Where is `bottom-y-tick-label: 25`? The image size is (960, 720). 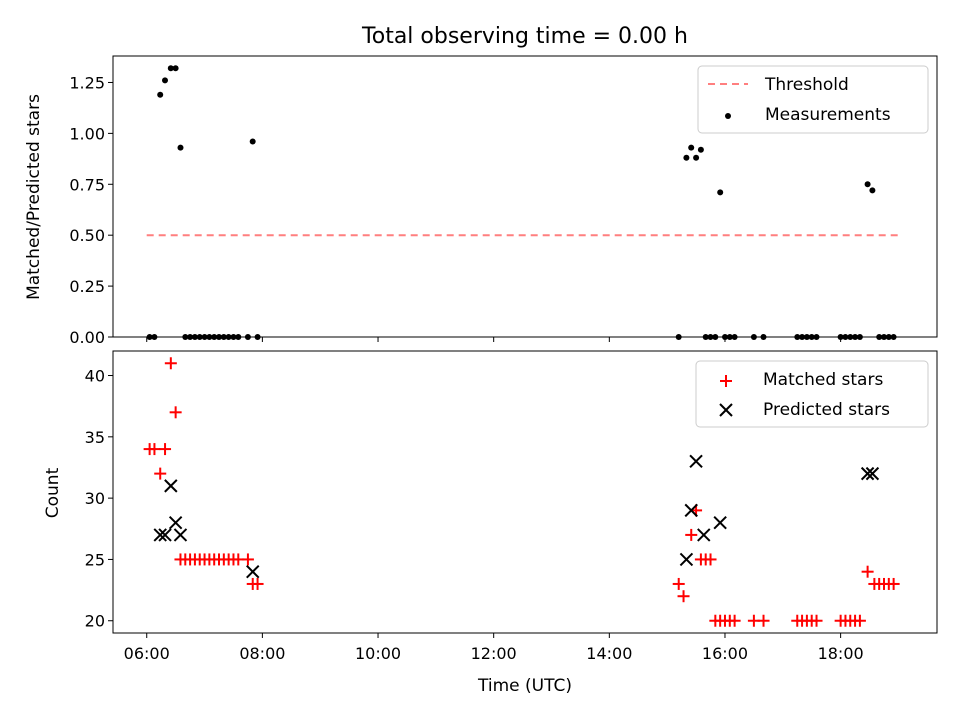 bottom-y-tick-label: 25 is located at coordinates (95, 559).